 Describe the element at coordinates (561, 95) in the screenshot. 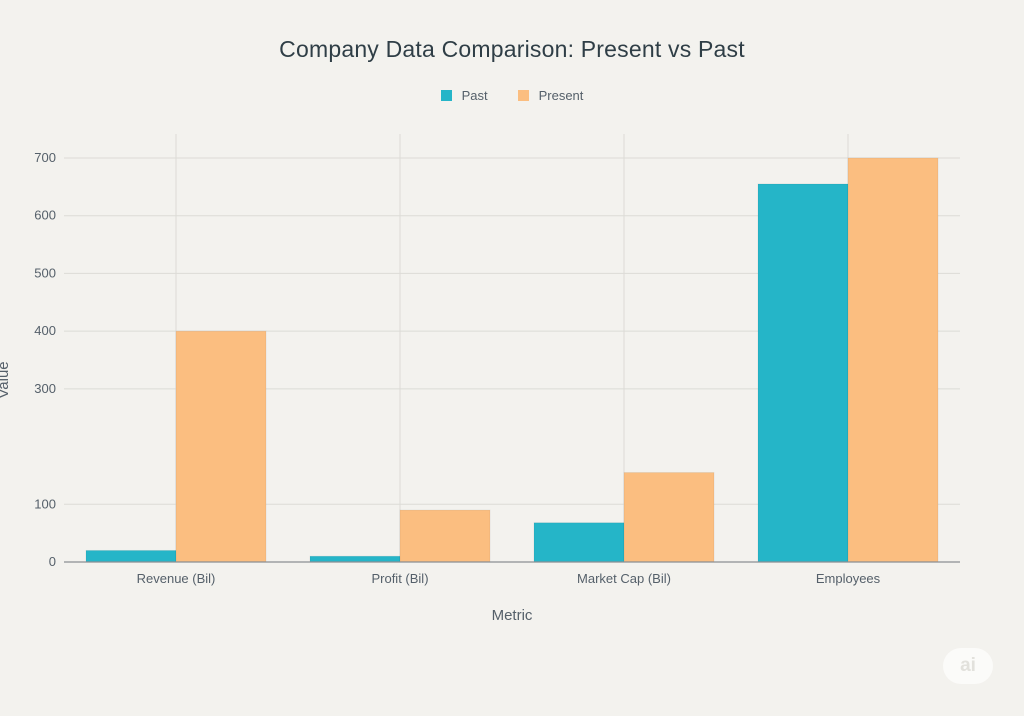

I see `legend-label-present: Present` at that location.